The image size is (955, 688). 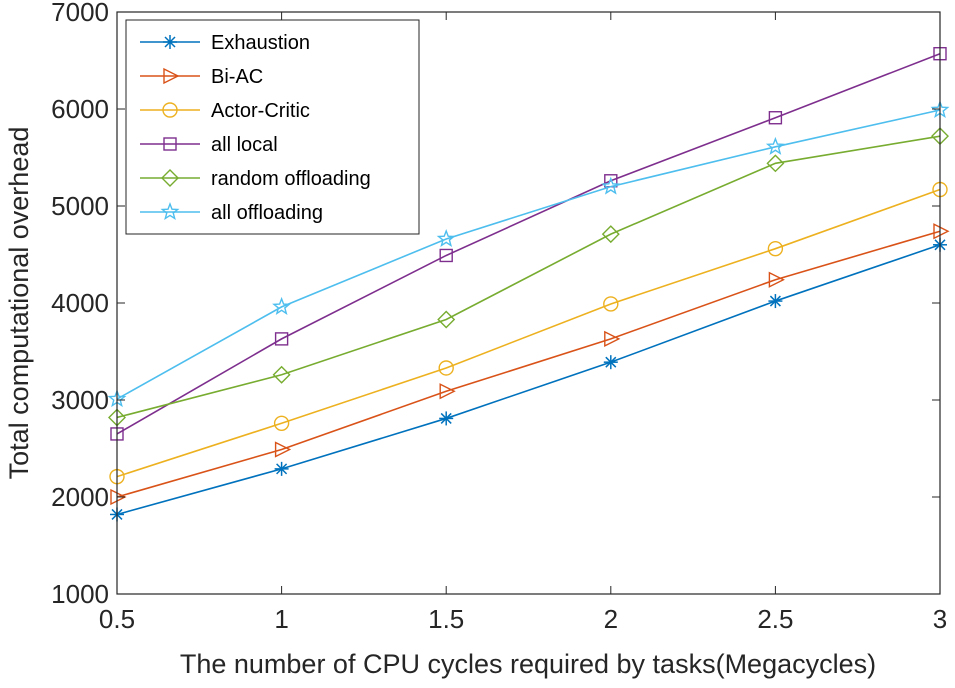 What do you see at coordinates (291, 179) in the screenshot?
I see `legend-label: random offloading` at bounding box center [291, 179].